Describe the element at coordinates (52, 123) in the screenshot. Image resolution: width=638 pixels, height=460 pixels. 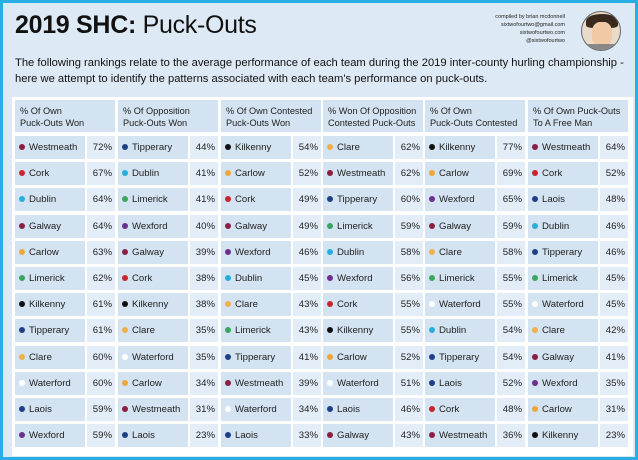
I see `column-header-line: Puck-Outs Won` at that location.